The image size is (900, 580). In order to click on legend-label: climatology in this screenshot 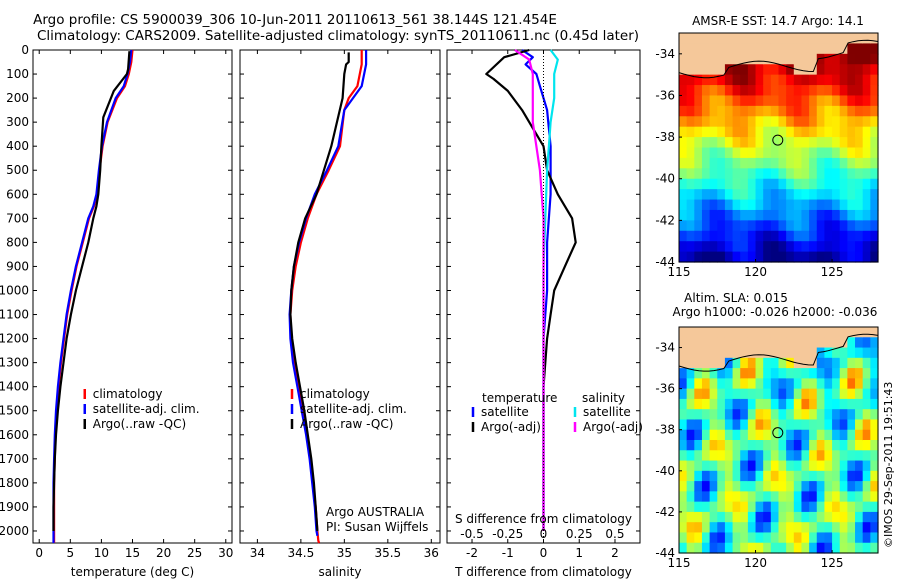, I will do `click(128, 394)`.